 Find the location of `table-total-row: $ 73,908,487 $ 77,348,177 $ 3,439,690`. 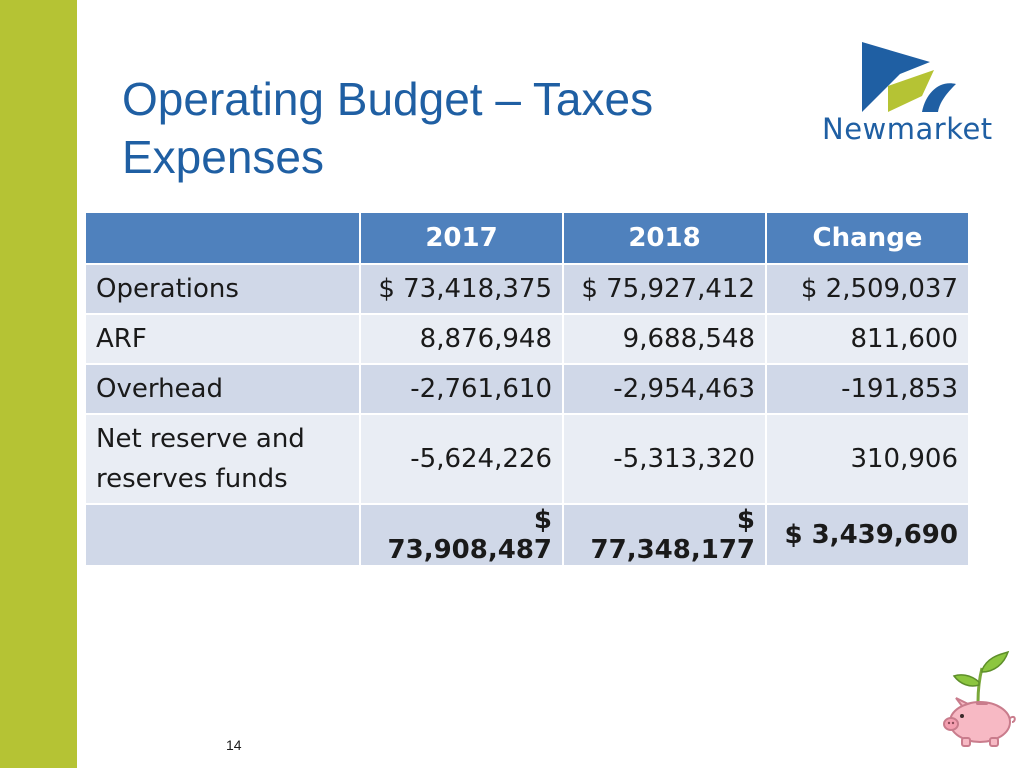

table-total-row: $ 73,908,487 $ 77,348,177 $ 3,439,690 is located at coordinates (527, 535).